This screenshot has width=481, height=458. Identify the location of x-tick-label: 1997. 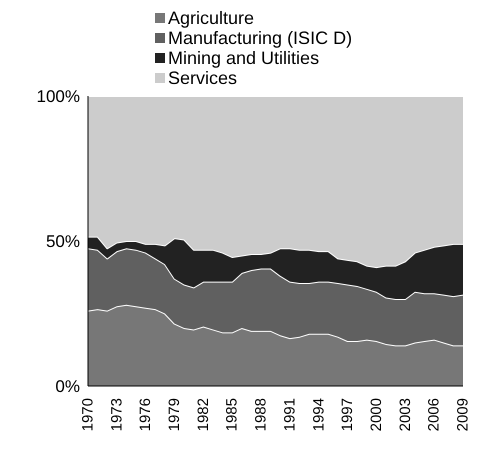
(347, 415).